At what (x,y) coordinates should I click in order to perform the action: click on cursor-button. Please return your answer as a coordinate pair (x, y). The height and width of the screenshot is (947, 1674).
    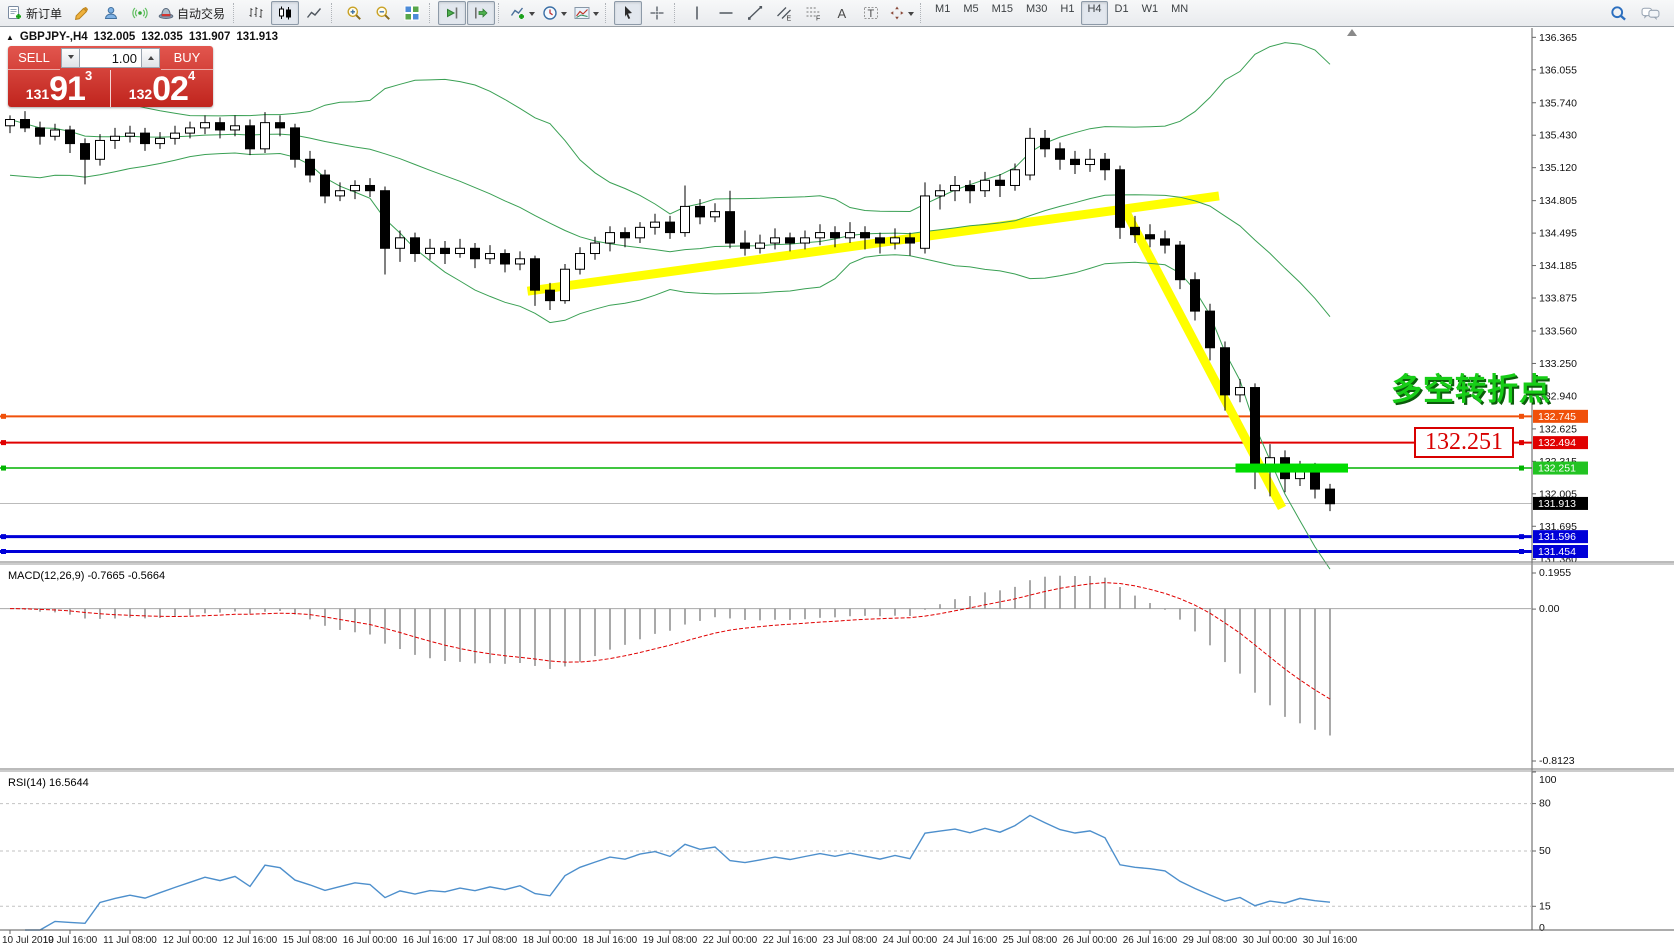
    Looking at the image, I should click on (628, 13).